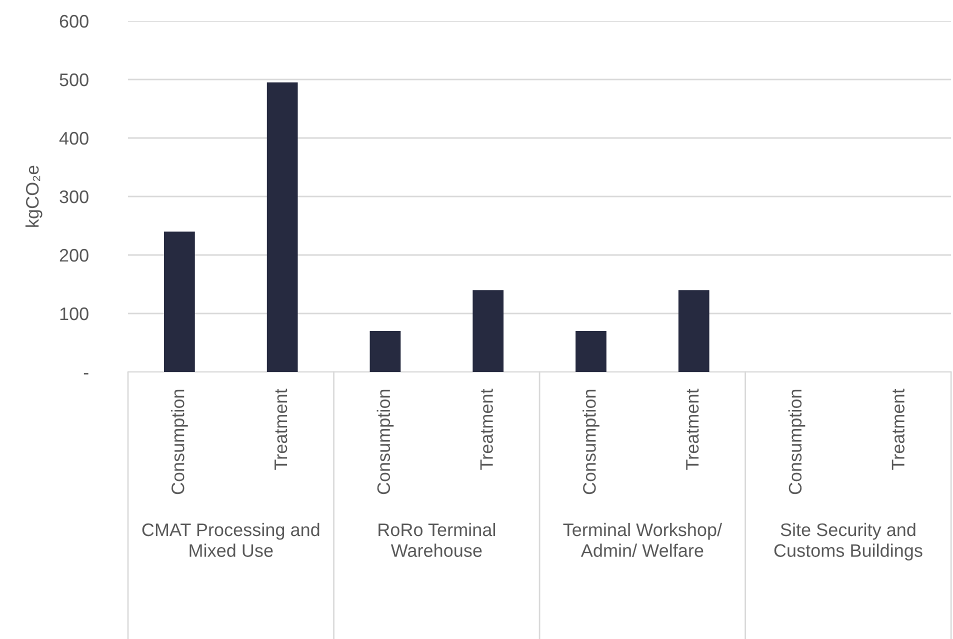 This screenshot has width=953, height=639. Describe the element at coordinates (74, 313) in the screenshot. I see `y-tick-label: 100` at that location.